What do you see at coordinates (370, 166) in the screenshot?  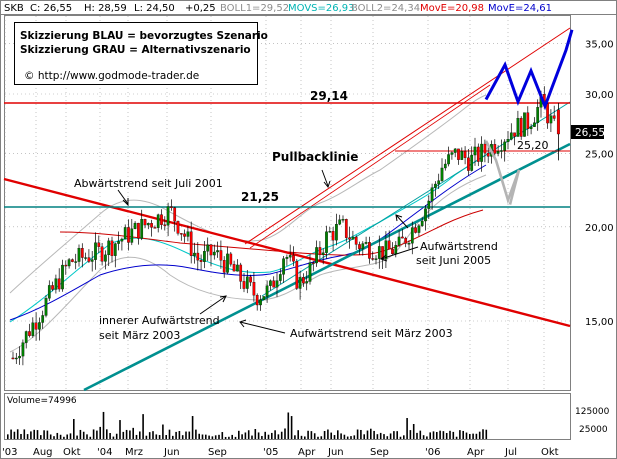 I see `pullback-line` at bounding box center [370, 166].